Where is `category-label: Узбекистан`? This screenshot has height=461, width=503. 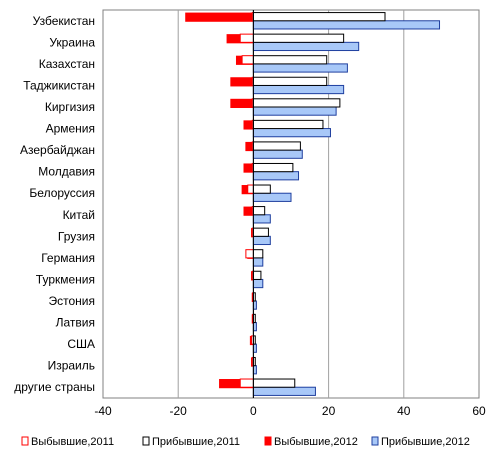 category-label: Узбекистан is located at coordinates (64, 21).